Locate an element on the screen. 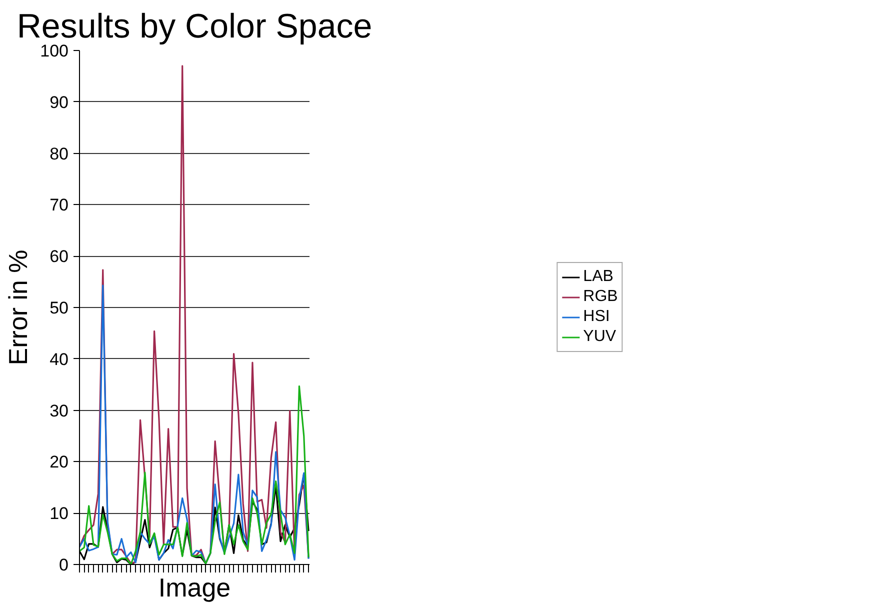 The width and height of the screenshot is (870, 605). y-tick-label: 0 is located at coordinates (64, 565).